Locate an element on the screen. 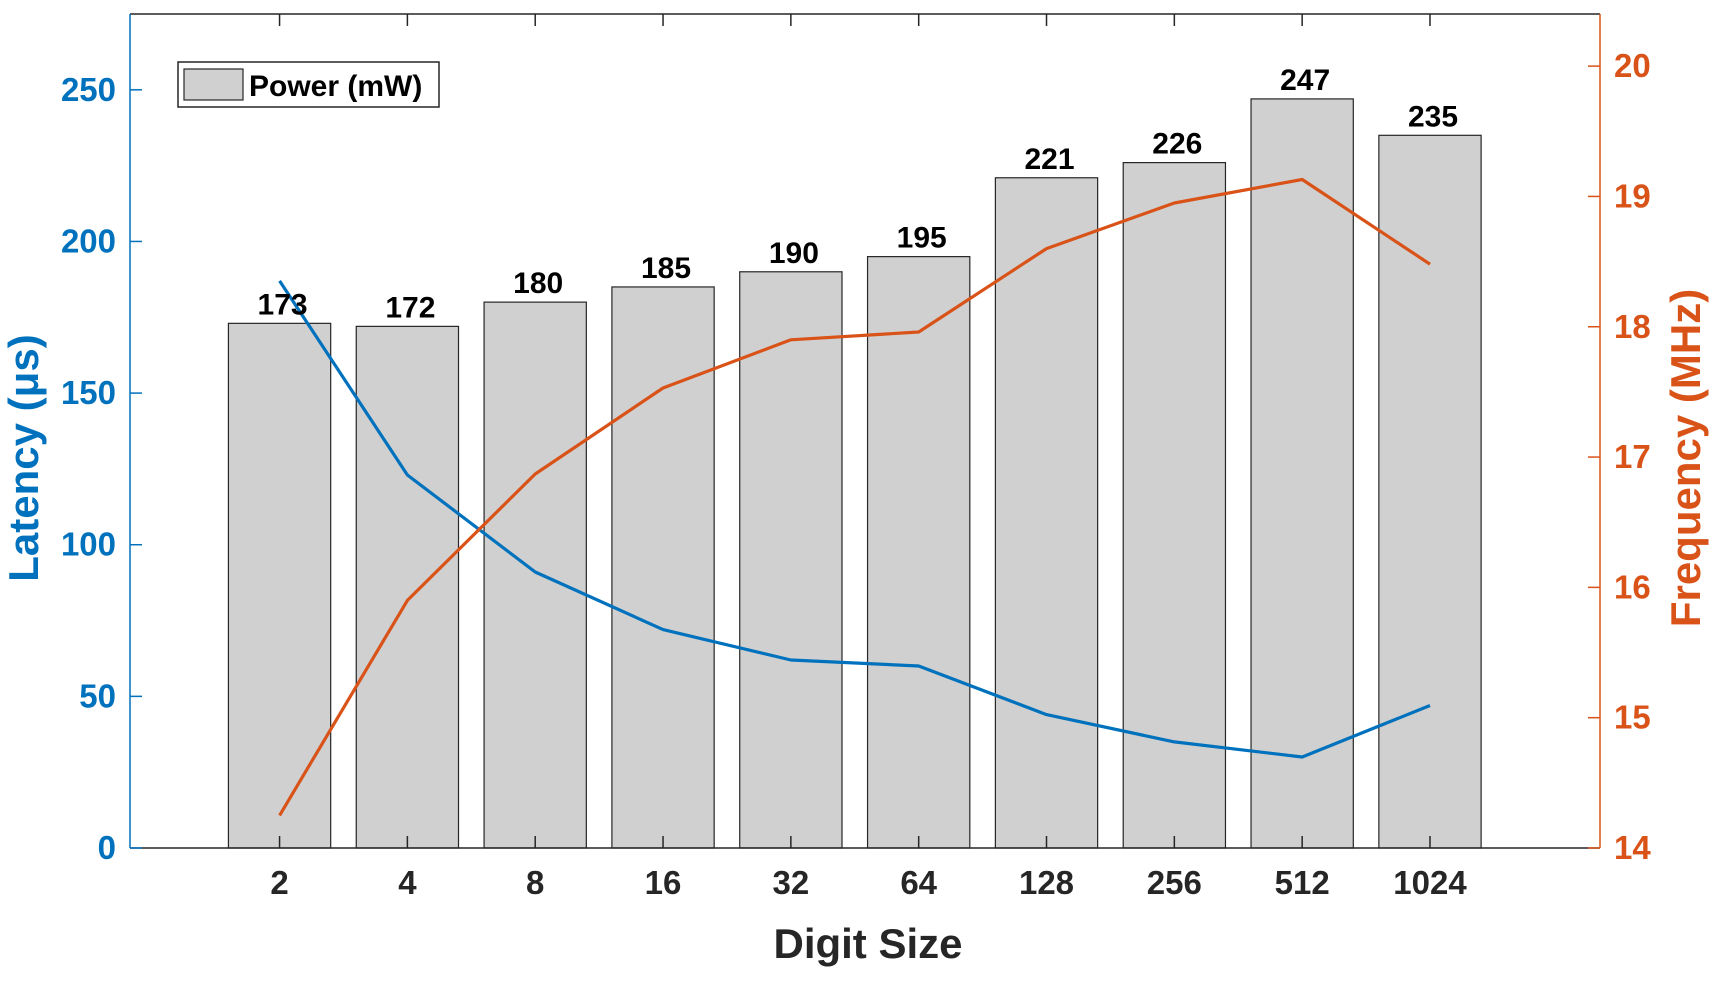 This screenshot has width=1728, height=997. bar-value-label-16: 185 is located at coordinates (666, 268).